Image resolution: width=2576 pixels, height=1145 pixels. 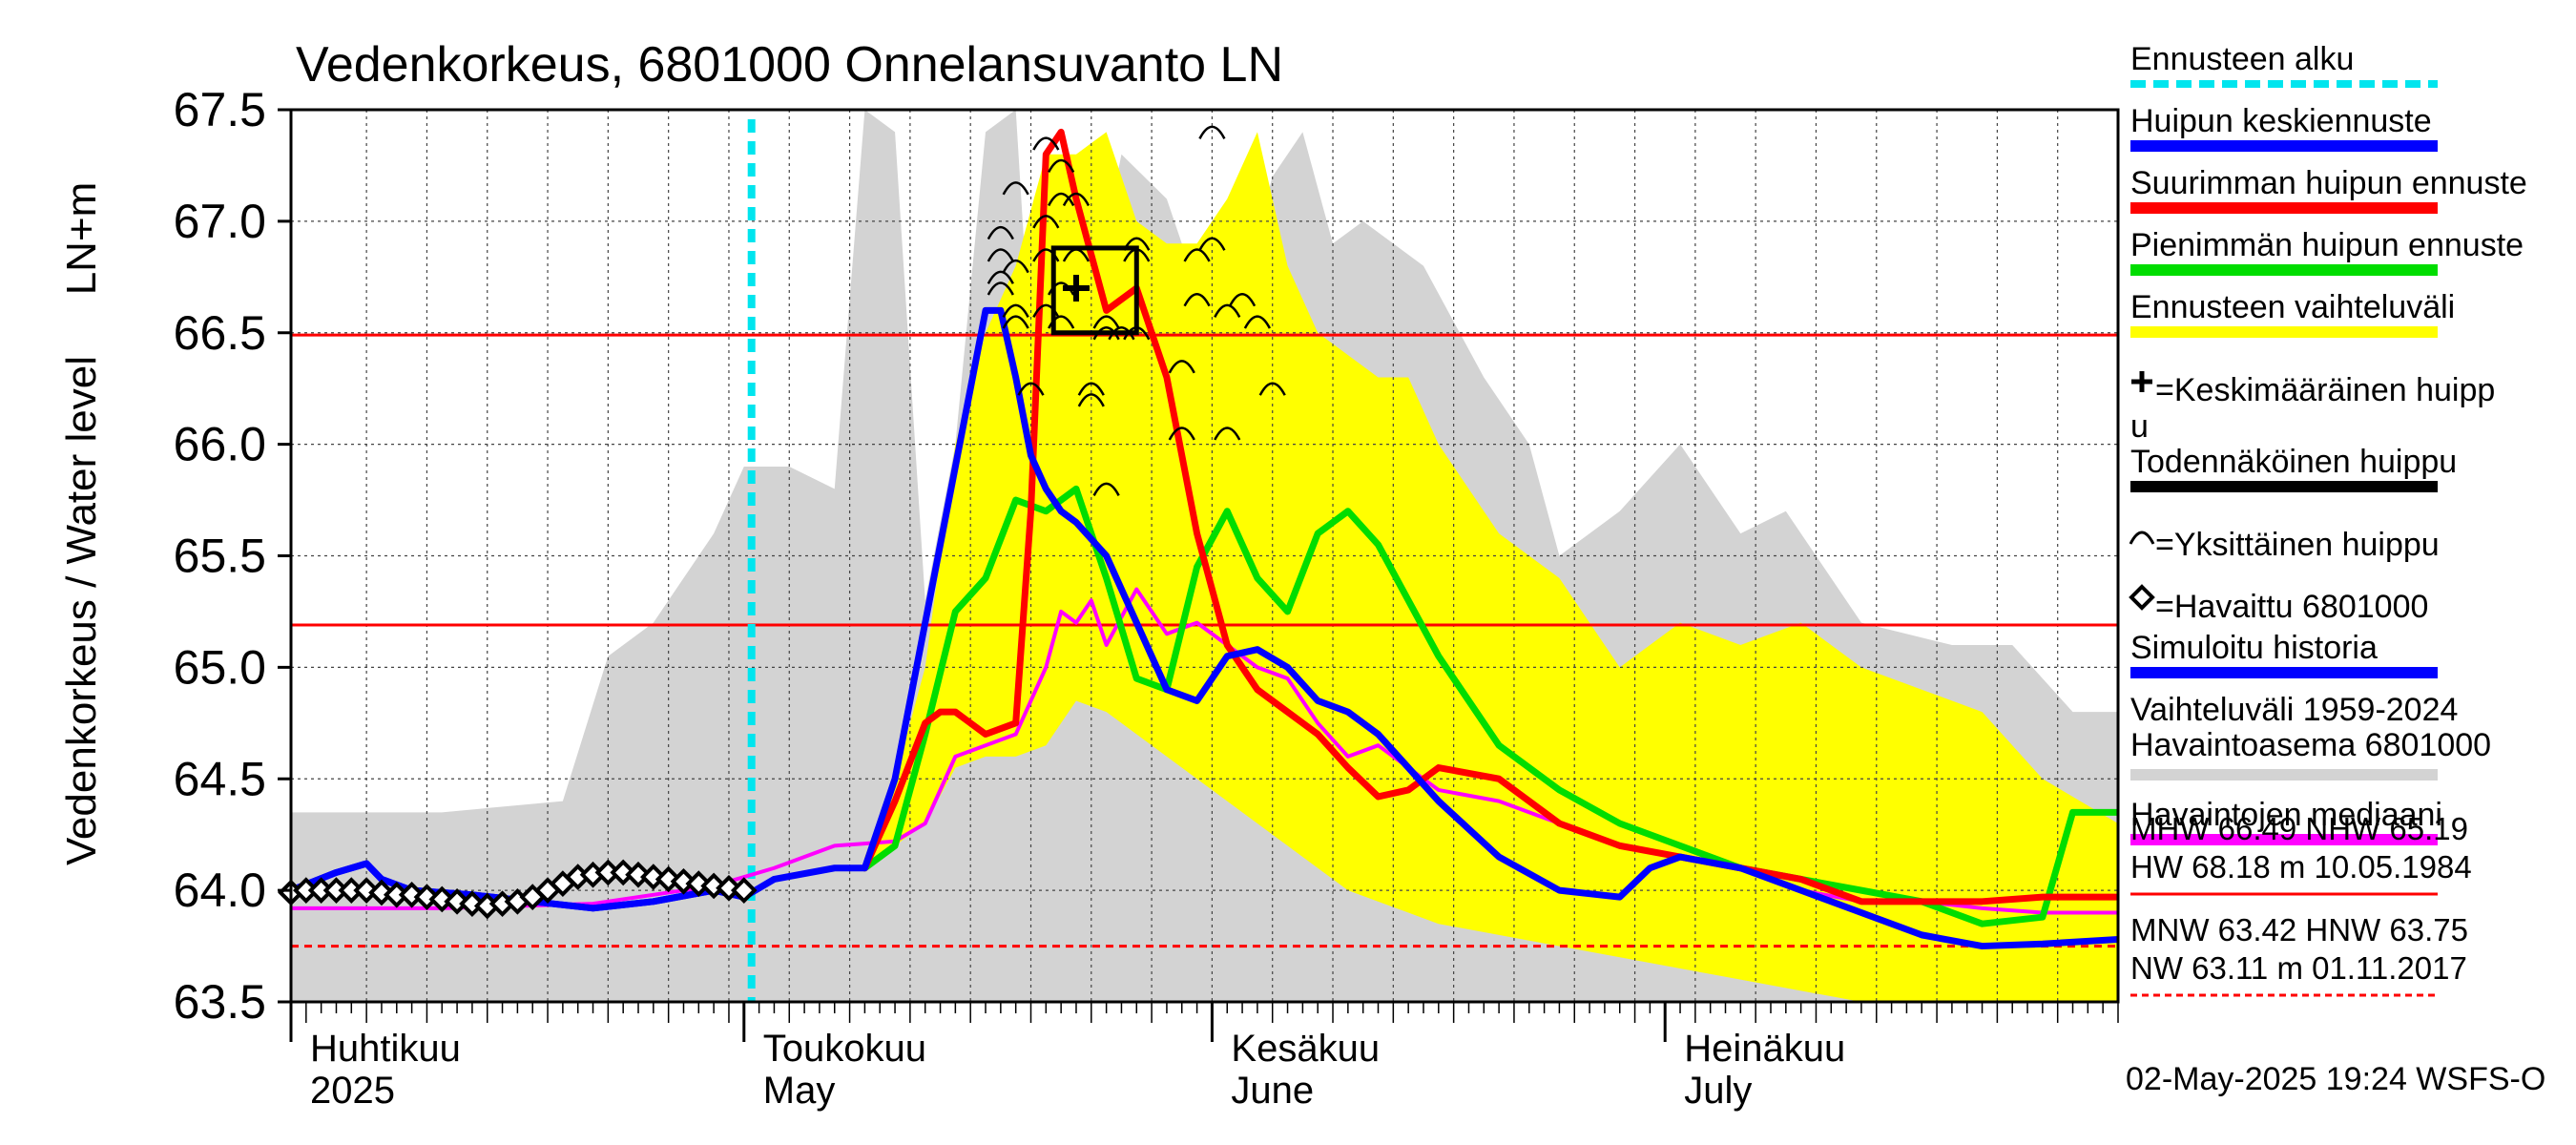 I want to click on likely-peak-box, so click(x=1094, y=290).